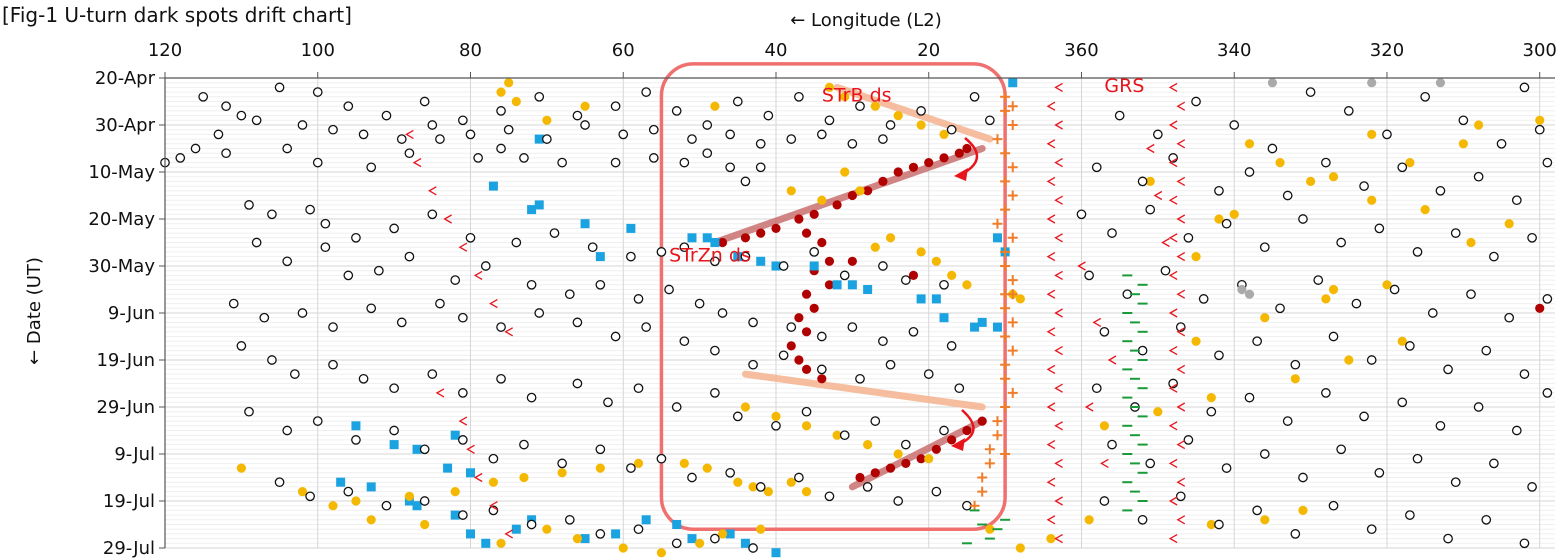 The height and width of the screenshot is (560, 1567). What do you see at coordinates (928, 50) in the screenshot?
I see `x-tick-label: 20` at bounding box center [928, 50].